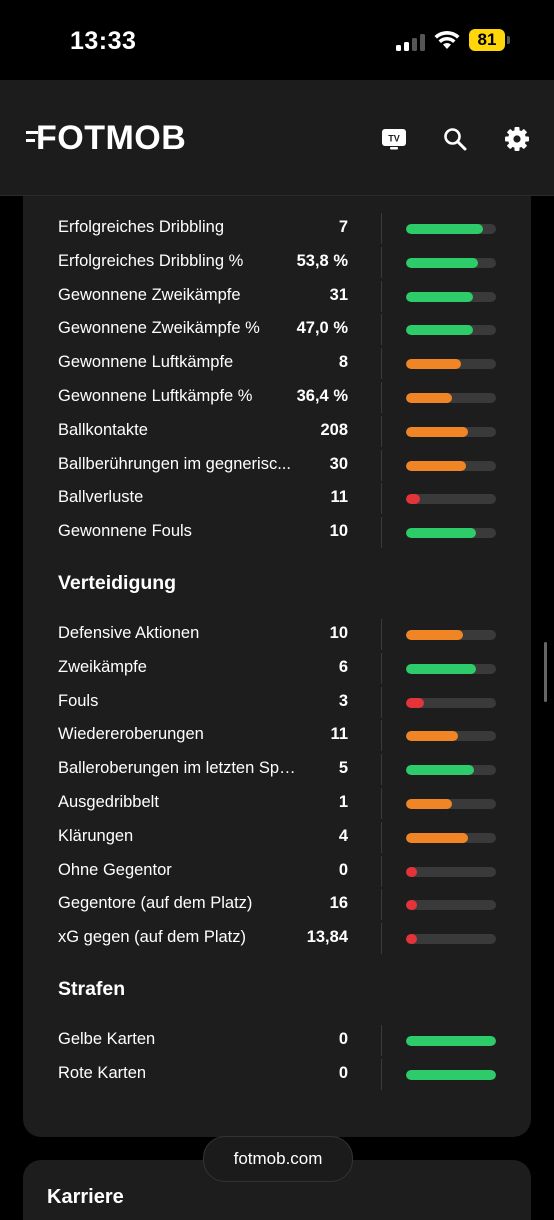  Describe the element at coordinates (101, 497) in the screenshot. I see `stat-label: Ballverluste` at that location.